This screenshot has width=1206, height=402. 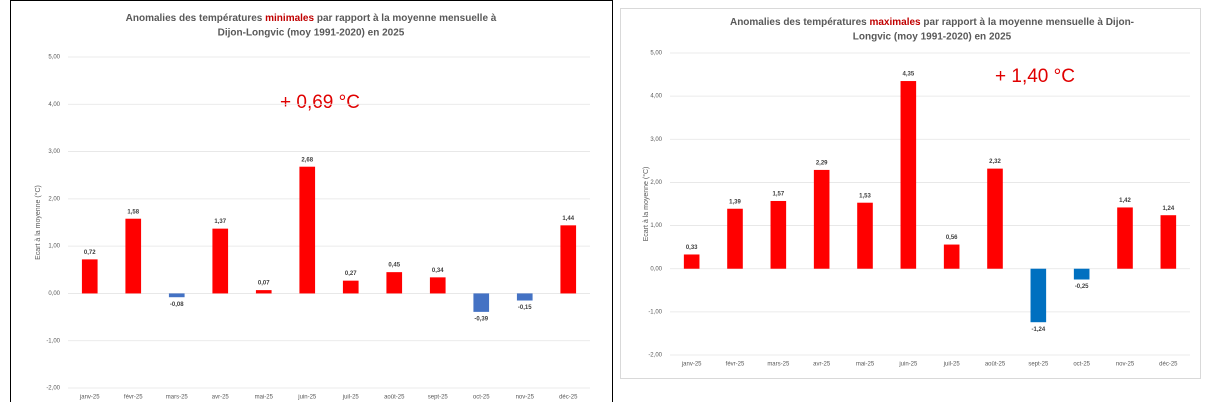 What do you see at coordinates (525, 398) in the screenshot?
I see `x-tick-label: nov-25` at bounding box center [525, 398].